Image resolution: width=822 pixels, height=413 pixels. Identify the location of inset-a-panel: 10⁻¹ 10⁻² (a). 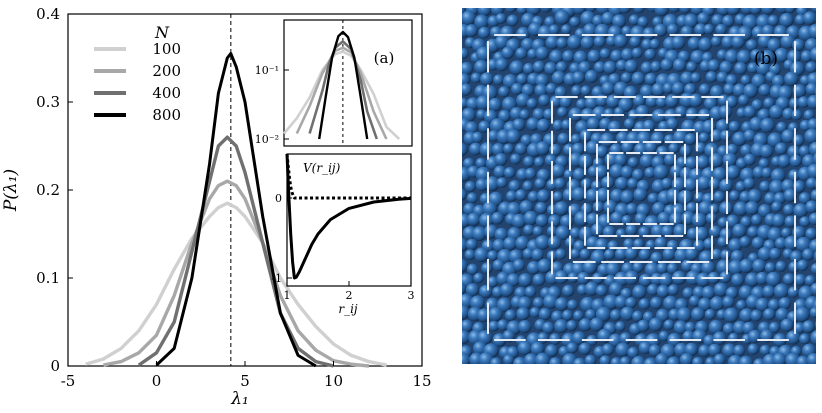
(334, 83).